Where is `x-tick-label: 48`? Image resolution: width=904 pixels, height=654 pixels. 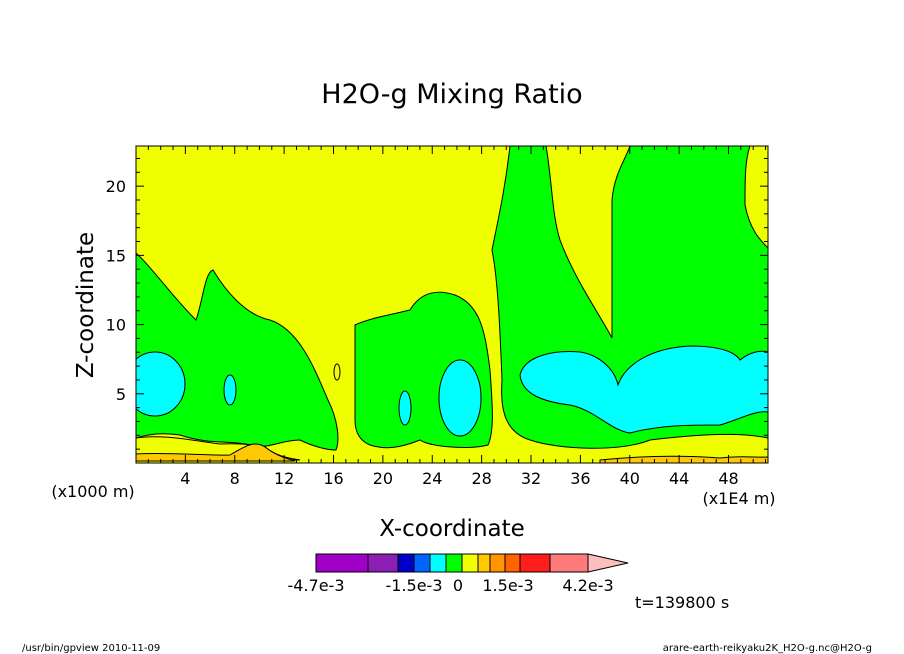 x-tick-label: 48 is located at coordinates (728, 478).